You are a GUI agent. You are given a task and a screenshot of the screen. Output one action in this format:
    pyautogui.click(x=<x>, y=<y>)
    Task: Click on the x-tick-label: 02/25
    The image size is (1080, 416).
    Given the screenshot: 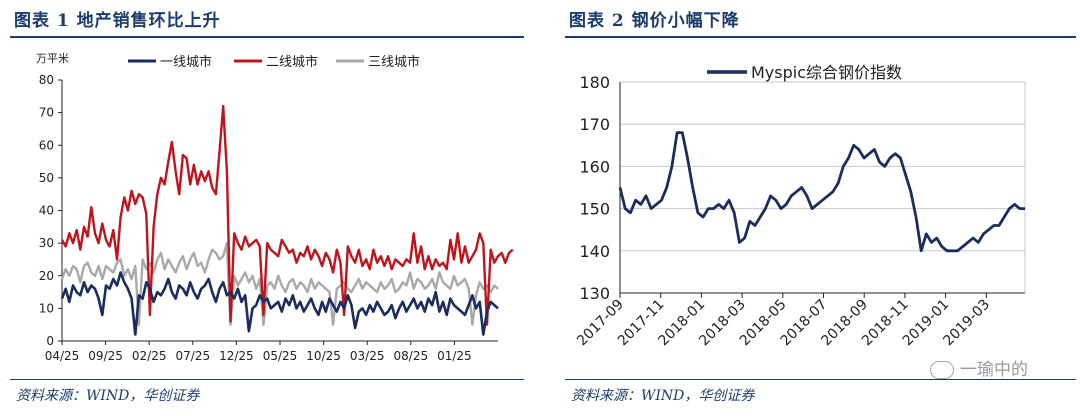 What is the action you would take?
    pyautogui.click(x=149, y=356)
    